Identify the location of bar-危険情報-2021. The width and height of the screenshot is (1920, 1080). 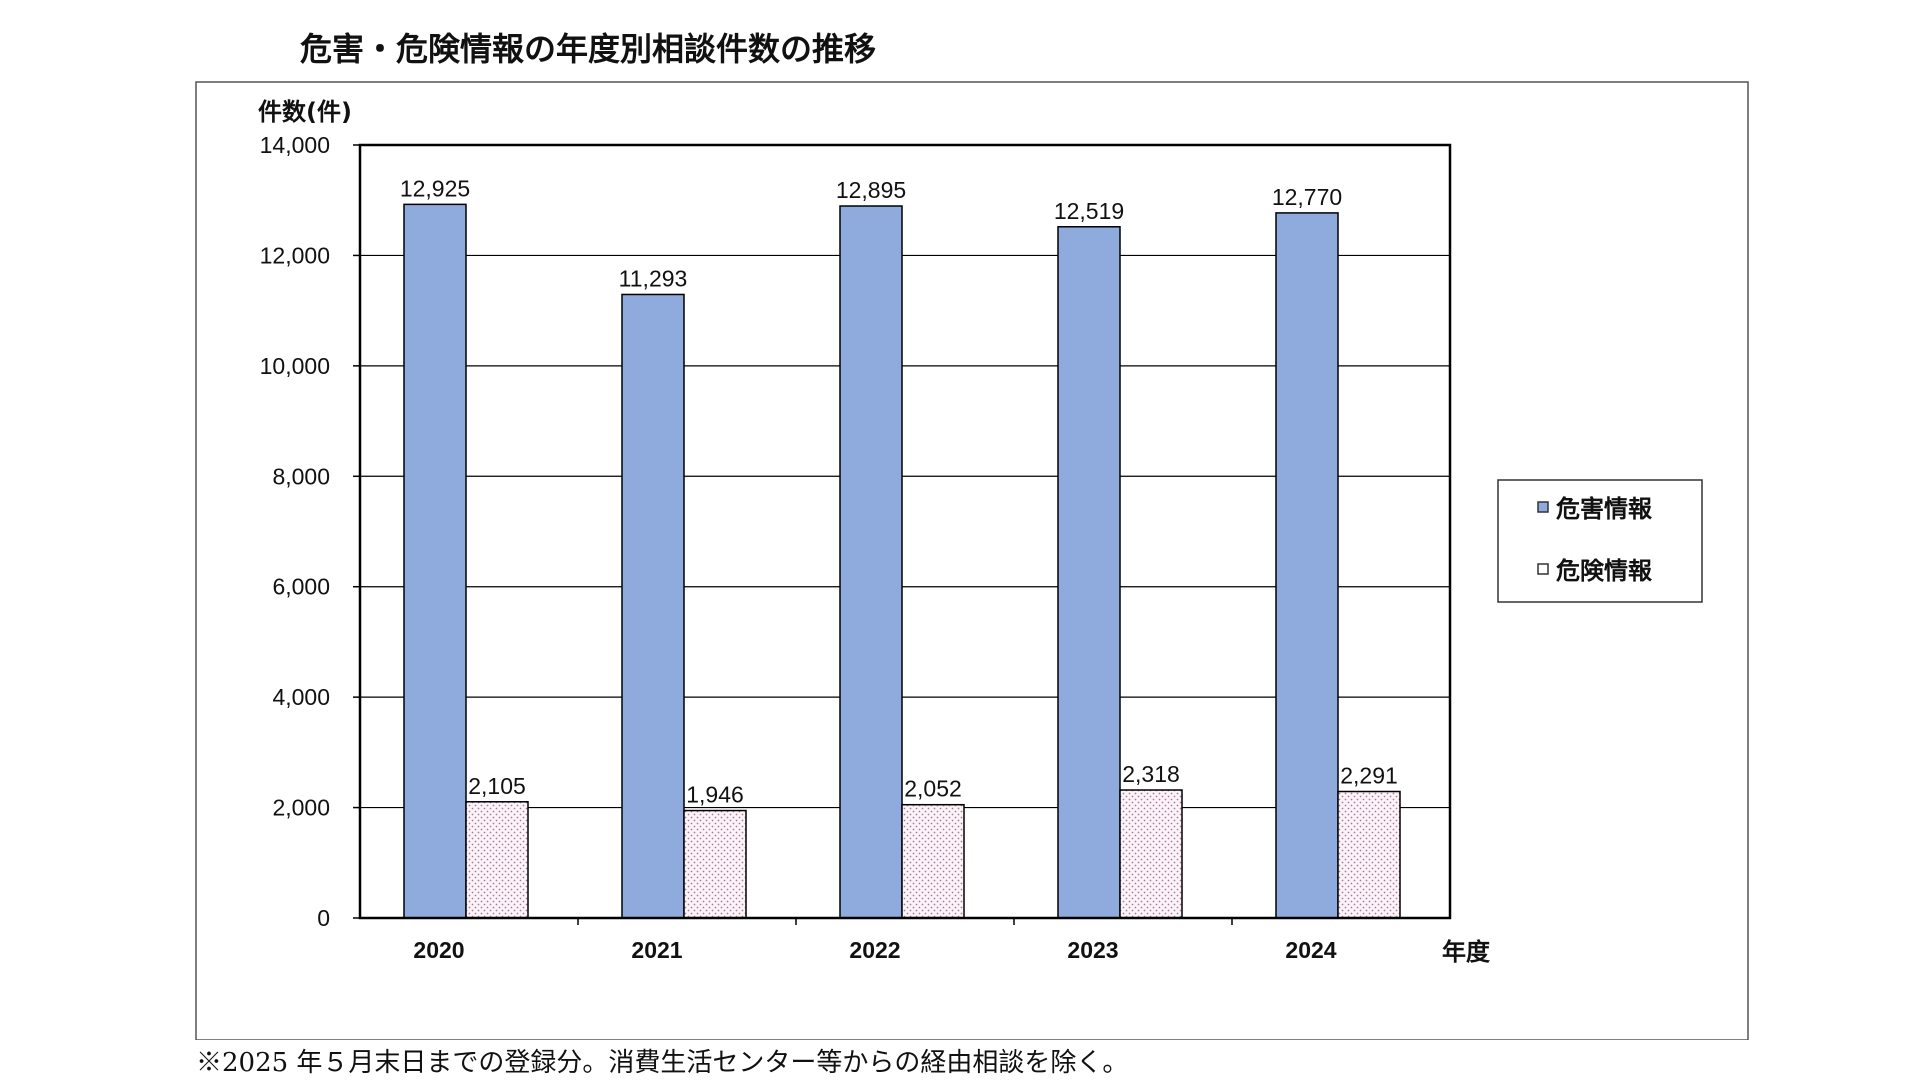
(715, 864).